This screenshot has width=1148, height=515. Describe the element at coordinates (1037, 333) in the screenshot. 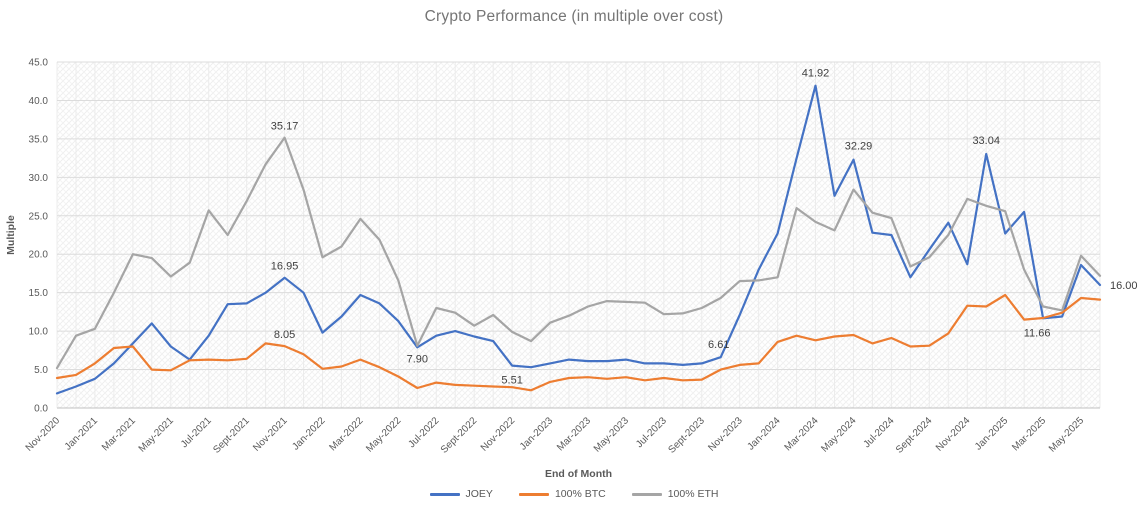

I see `data-label-11.66: 11.66` at that location.